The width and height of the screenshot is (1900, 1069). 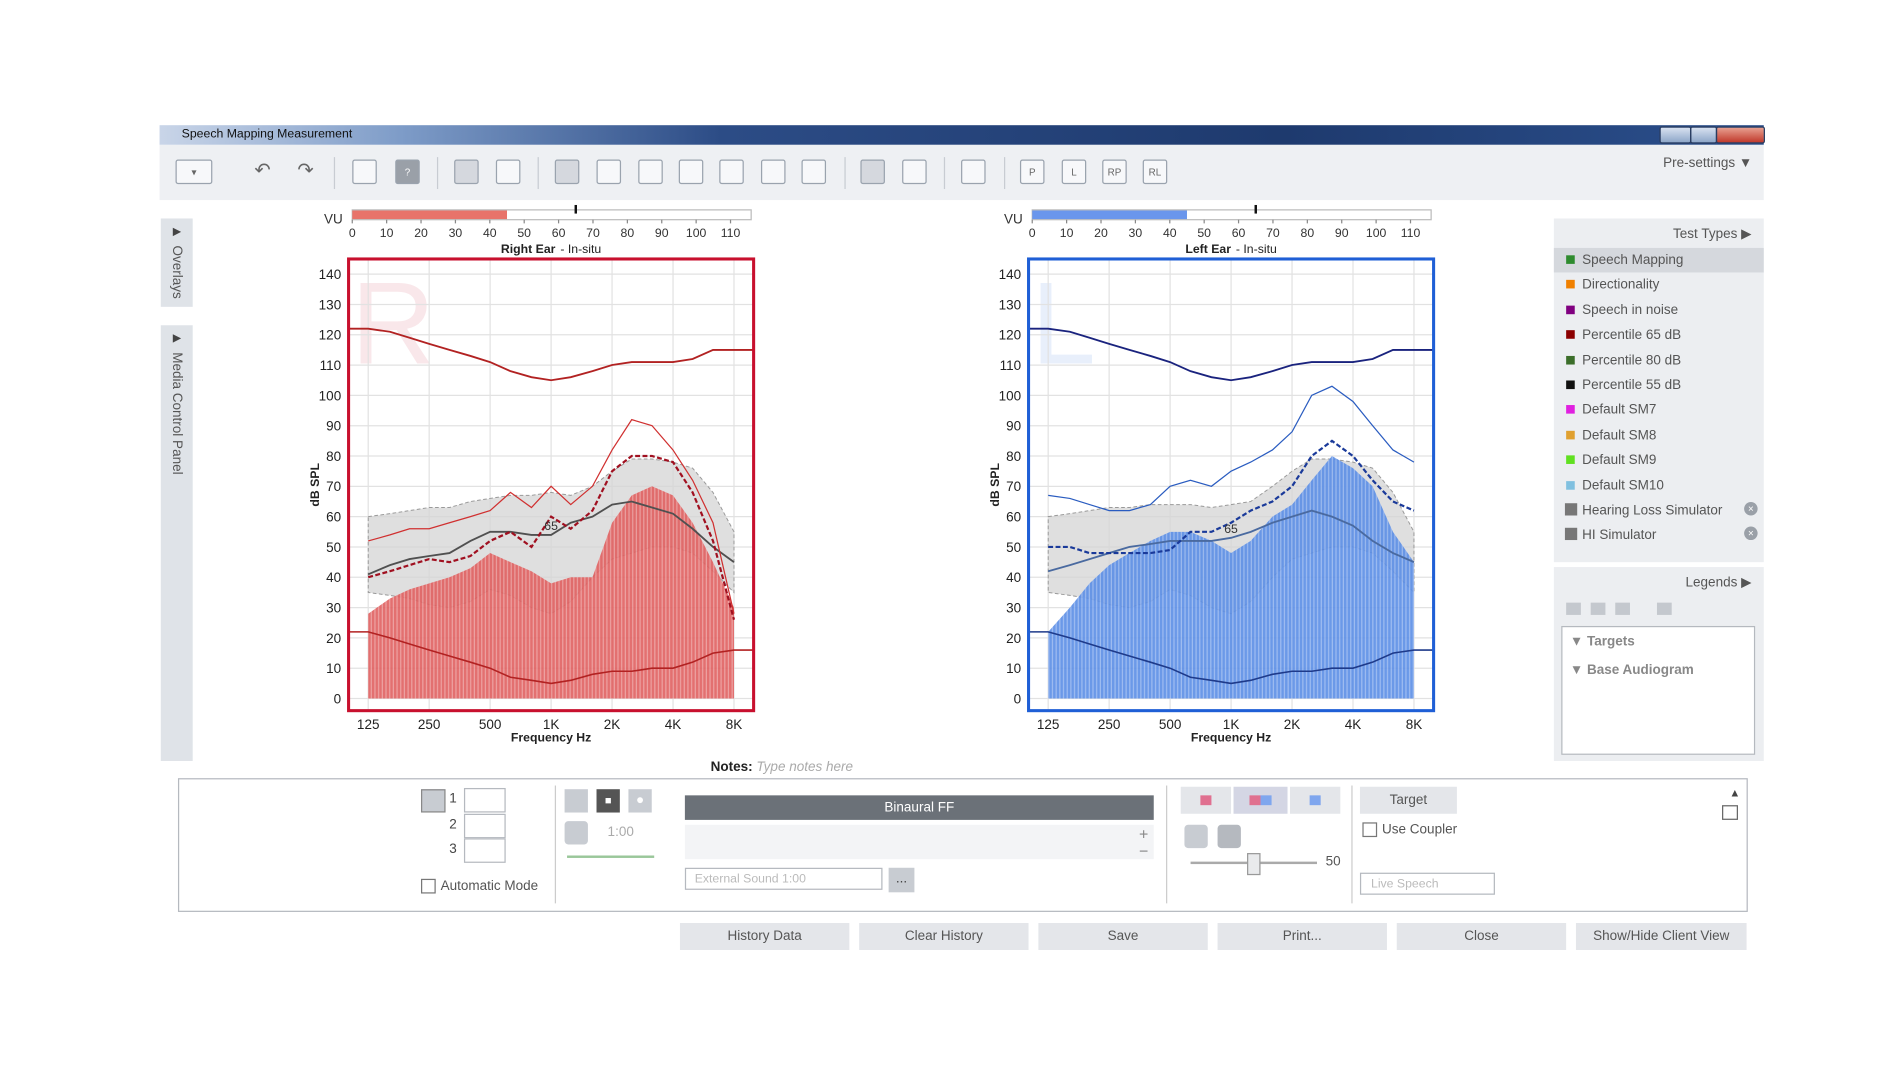 What do you see at coordinates (430, 215) in the screenshot?
I see `vu-level` at bounding box center [430, 215].